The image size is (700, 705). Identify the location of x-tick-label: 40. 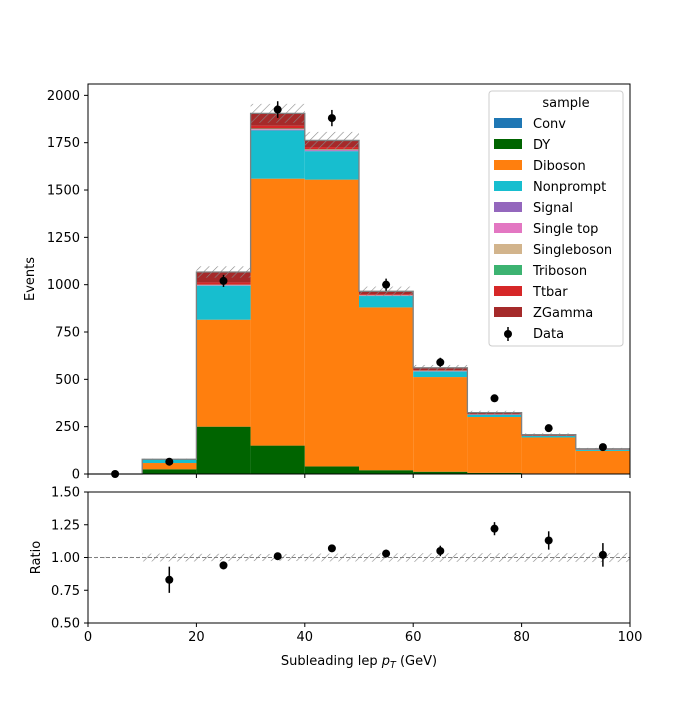
(305, 637).